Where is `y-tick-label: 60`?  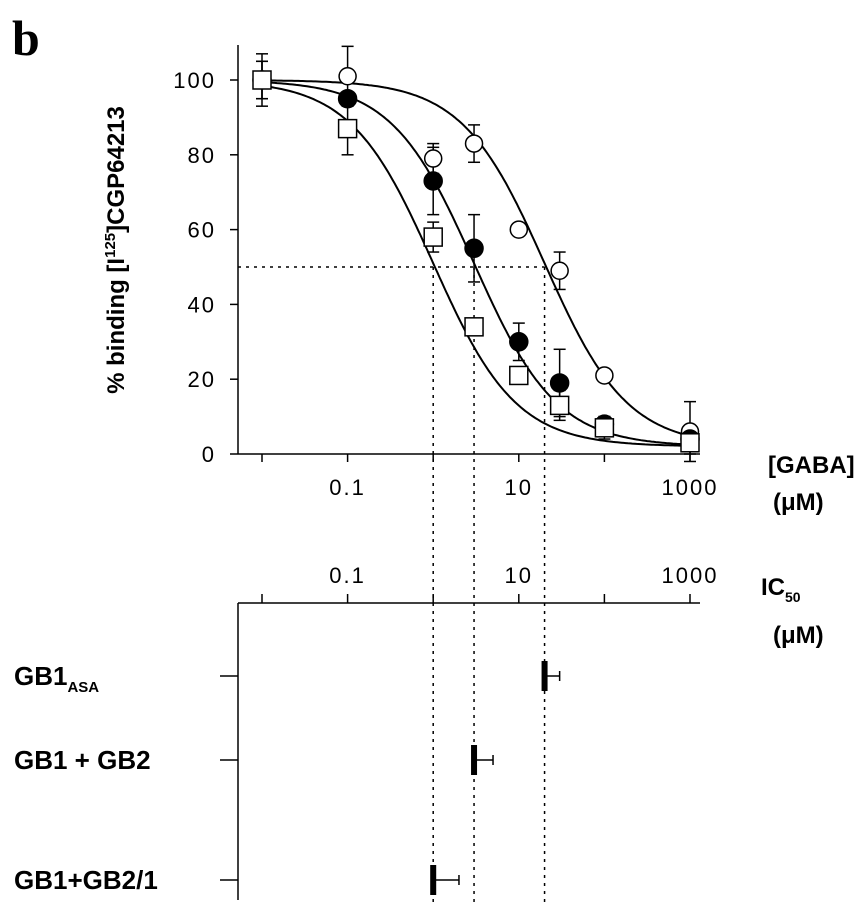
y-tick-label: 60 is located at coordinates (202, 230).